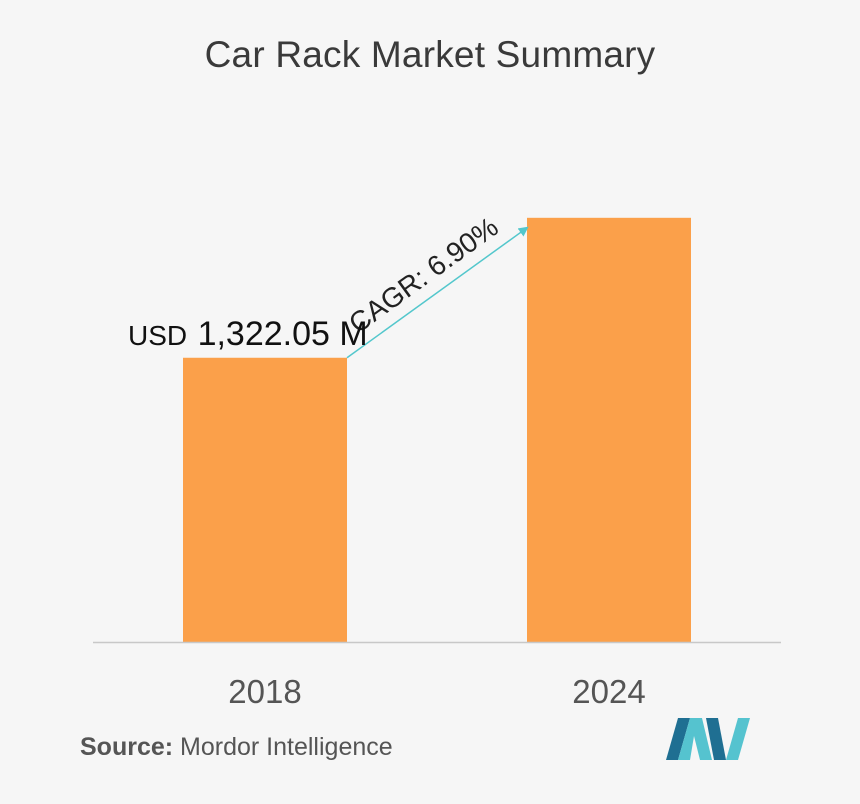 The image size is (860, 804). What do you see at coordinates (609, 429) in the screenshot?
I see `bar-2024` at bounding box center [609, 429].